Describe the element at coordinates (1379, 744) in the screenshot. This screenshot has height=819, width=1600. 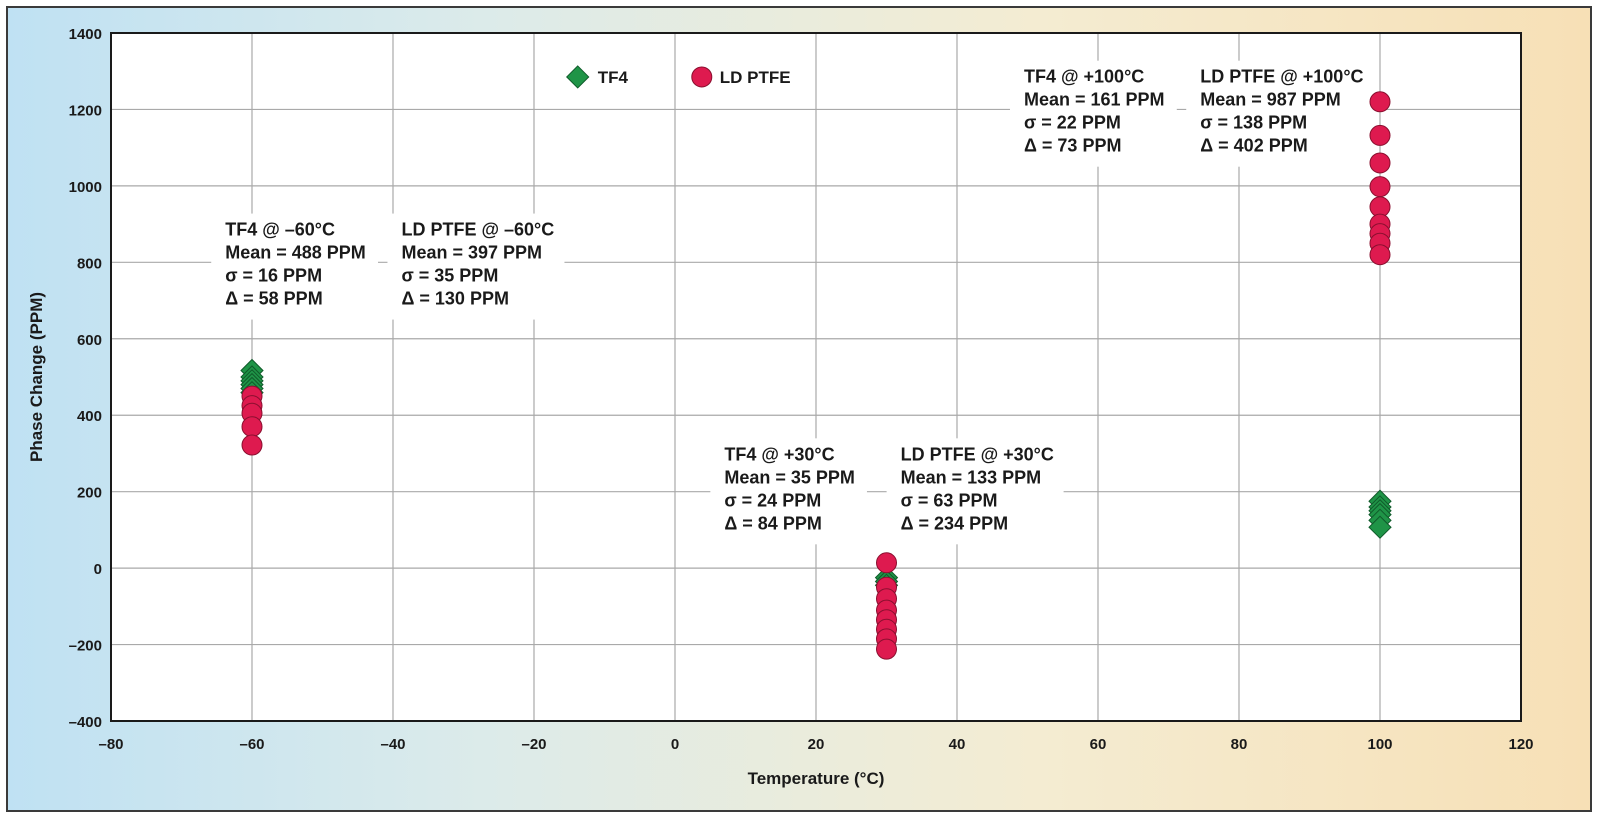
I see `x-tick-label: 100` at that location.